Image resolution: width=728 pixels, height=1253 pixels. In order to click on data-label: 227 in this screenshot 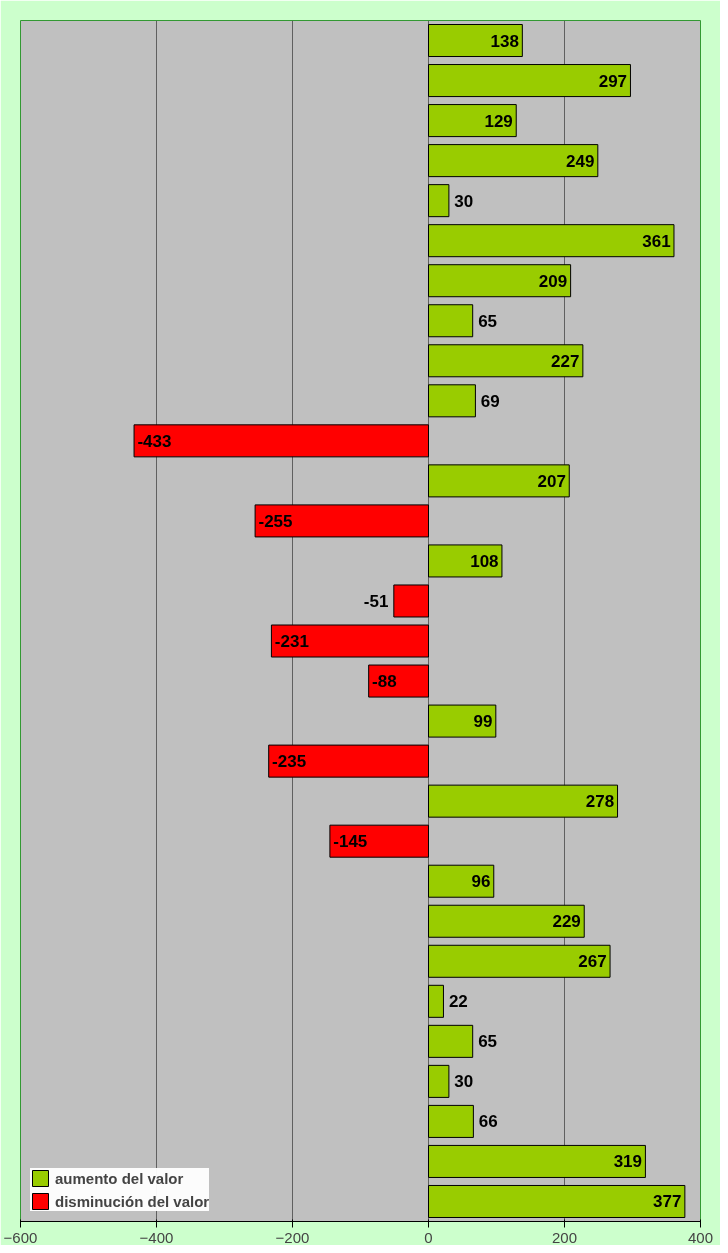, I will do `click(565, 361)`.